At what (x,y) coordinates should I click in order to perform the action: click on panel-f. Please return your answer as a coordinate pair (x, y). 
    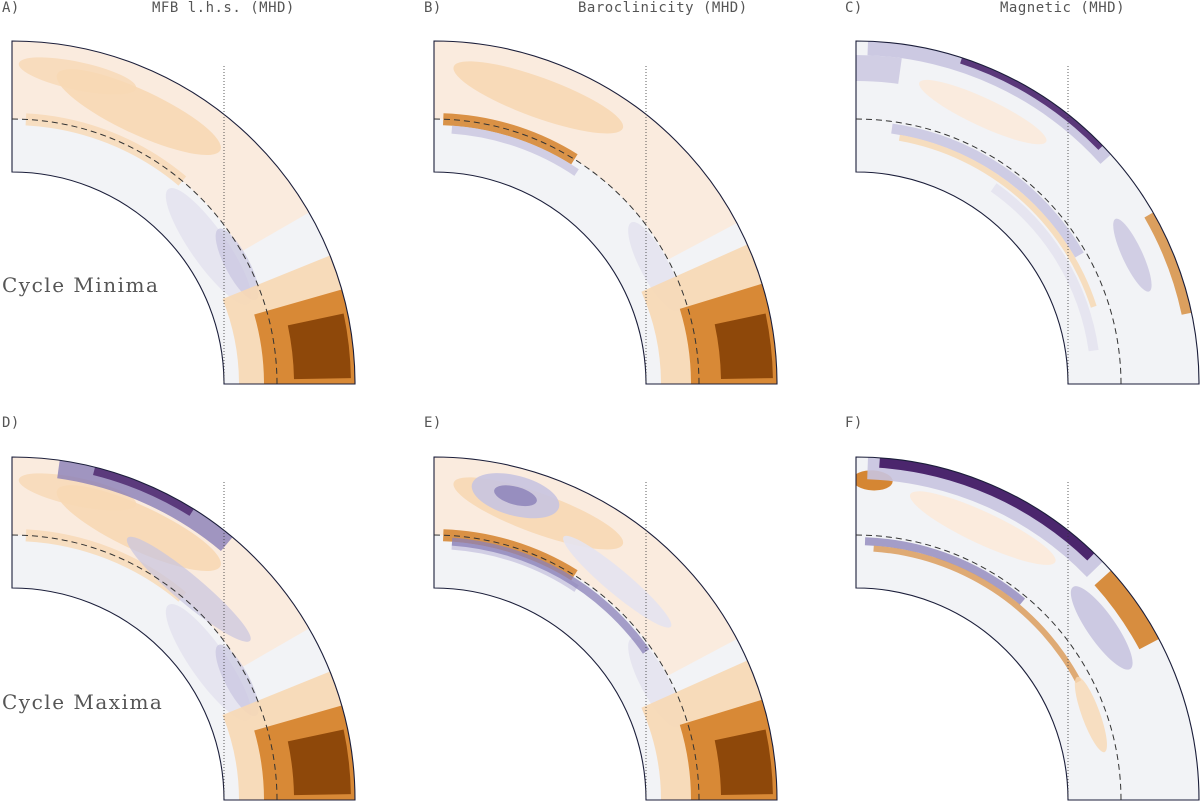
    Looking at the image, I should click on (1027, 628).